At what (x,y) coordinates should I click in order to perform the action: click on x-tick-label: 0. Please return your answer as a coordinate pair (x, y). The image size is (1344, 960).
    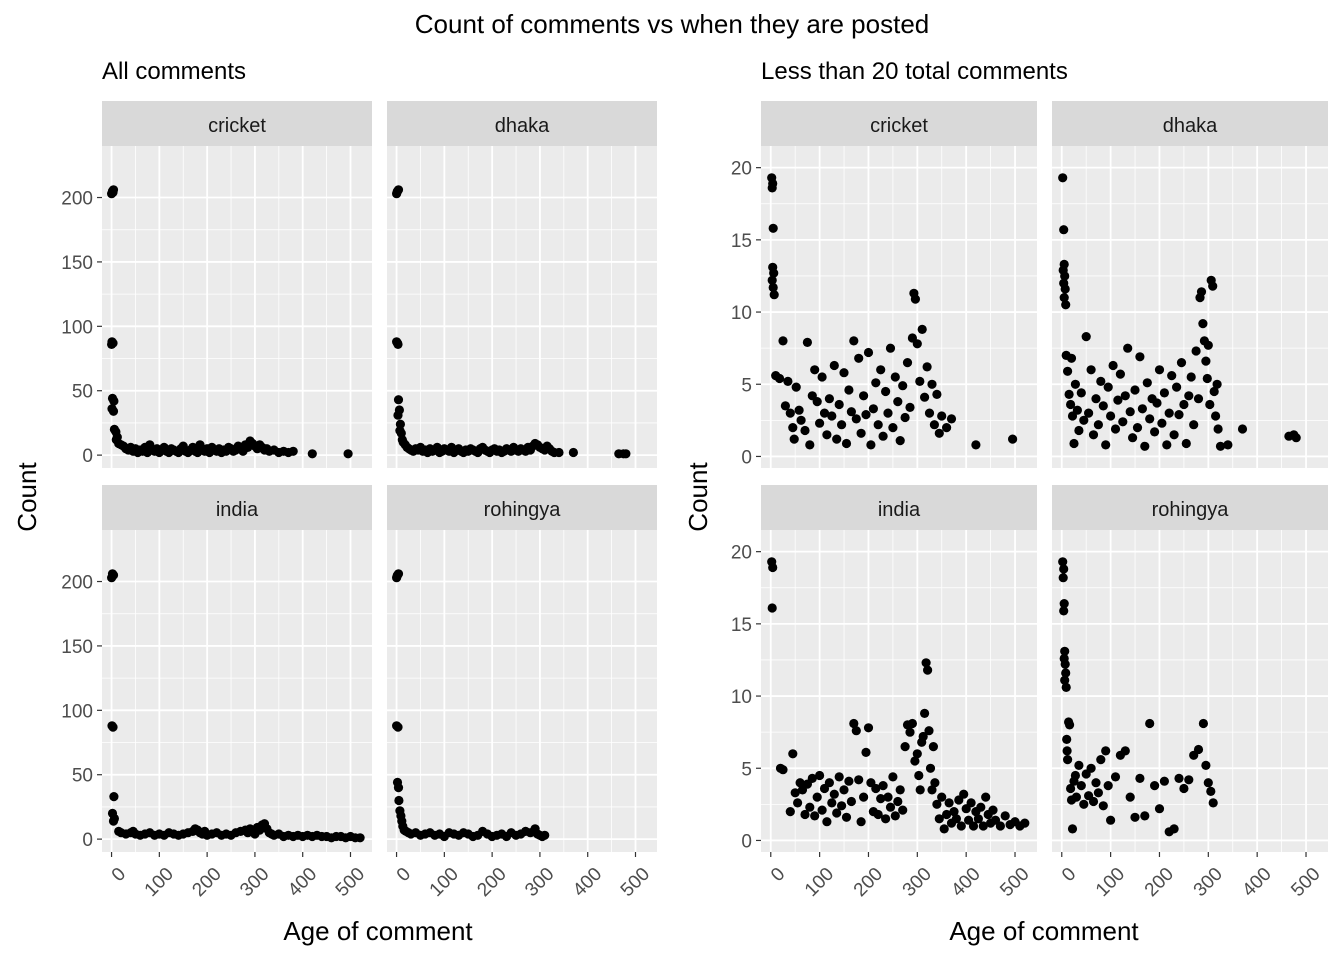
    Looking at the image, I should click on (404, 875).